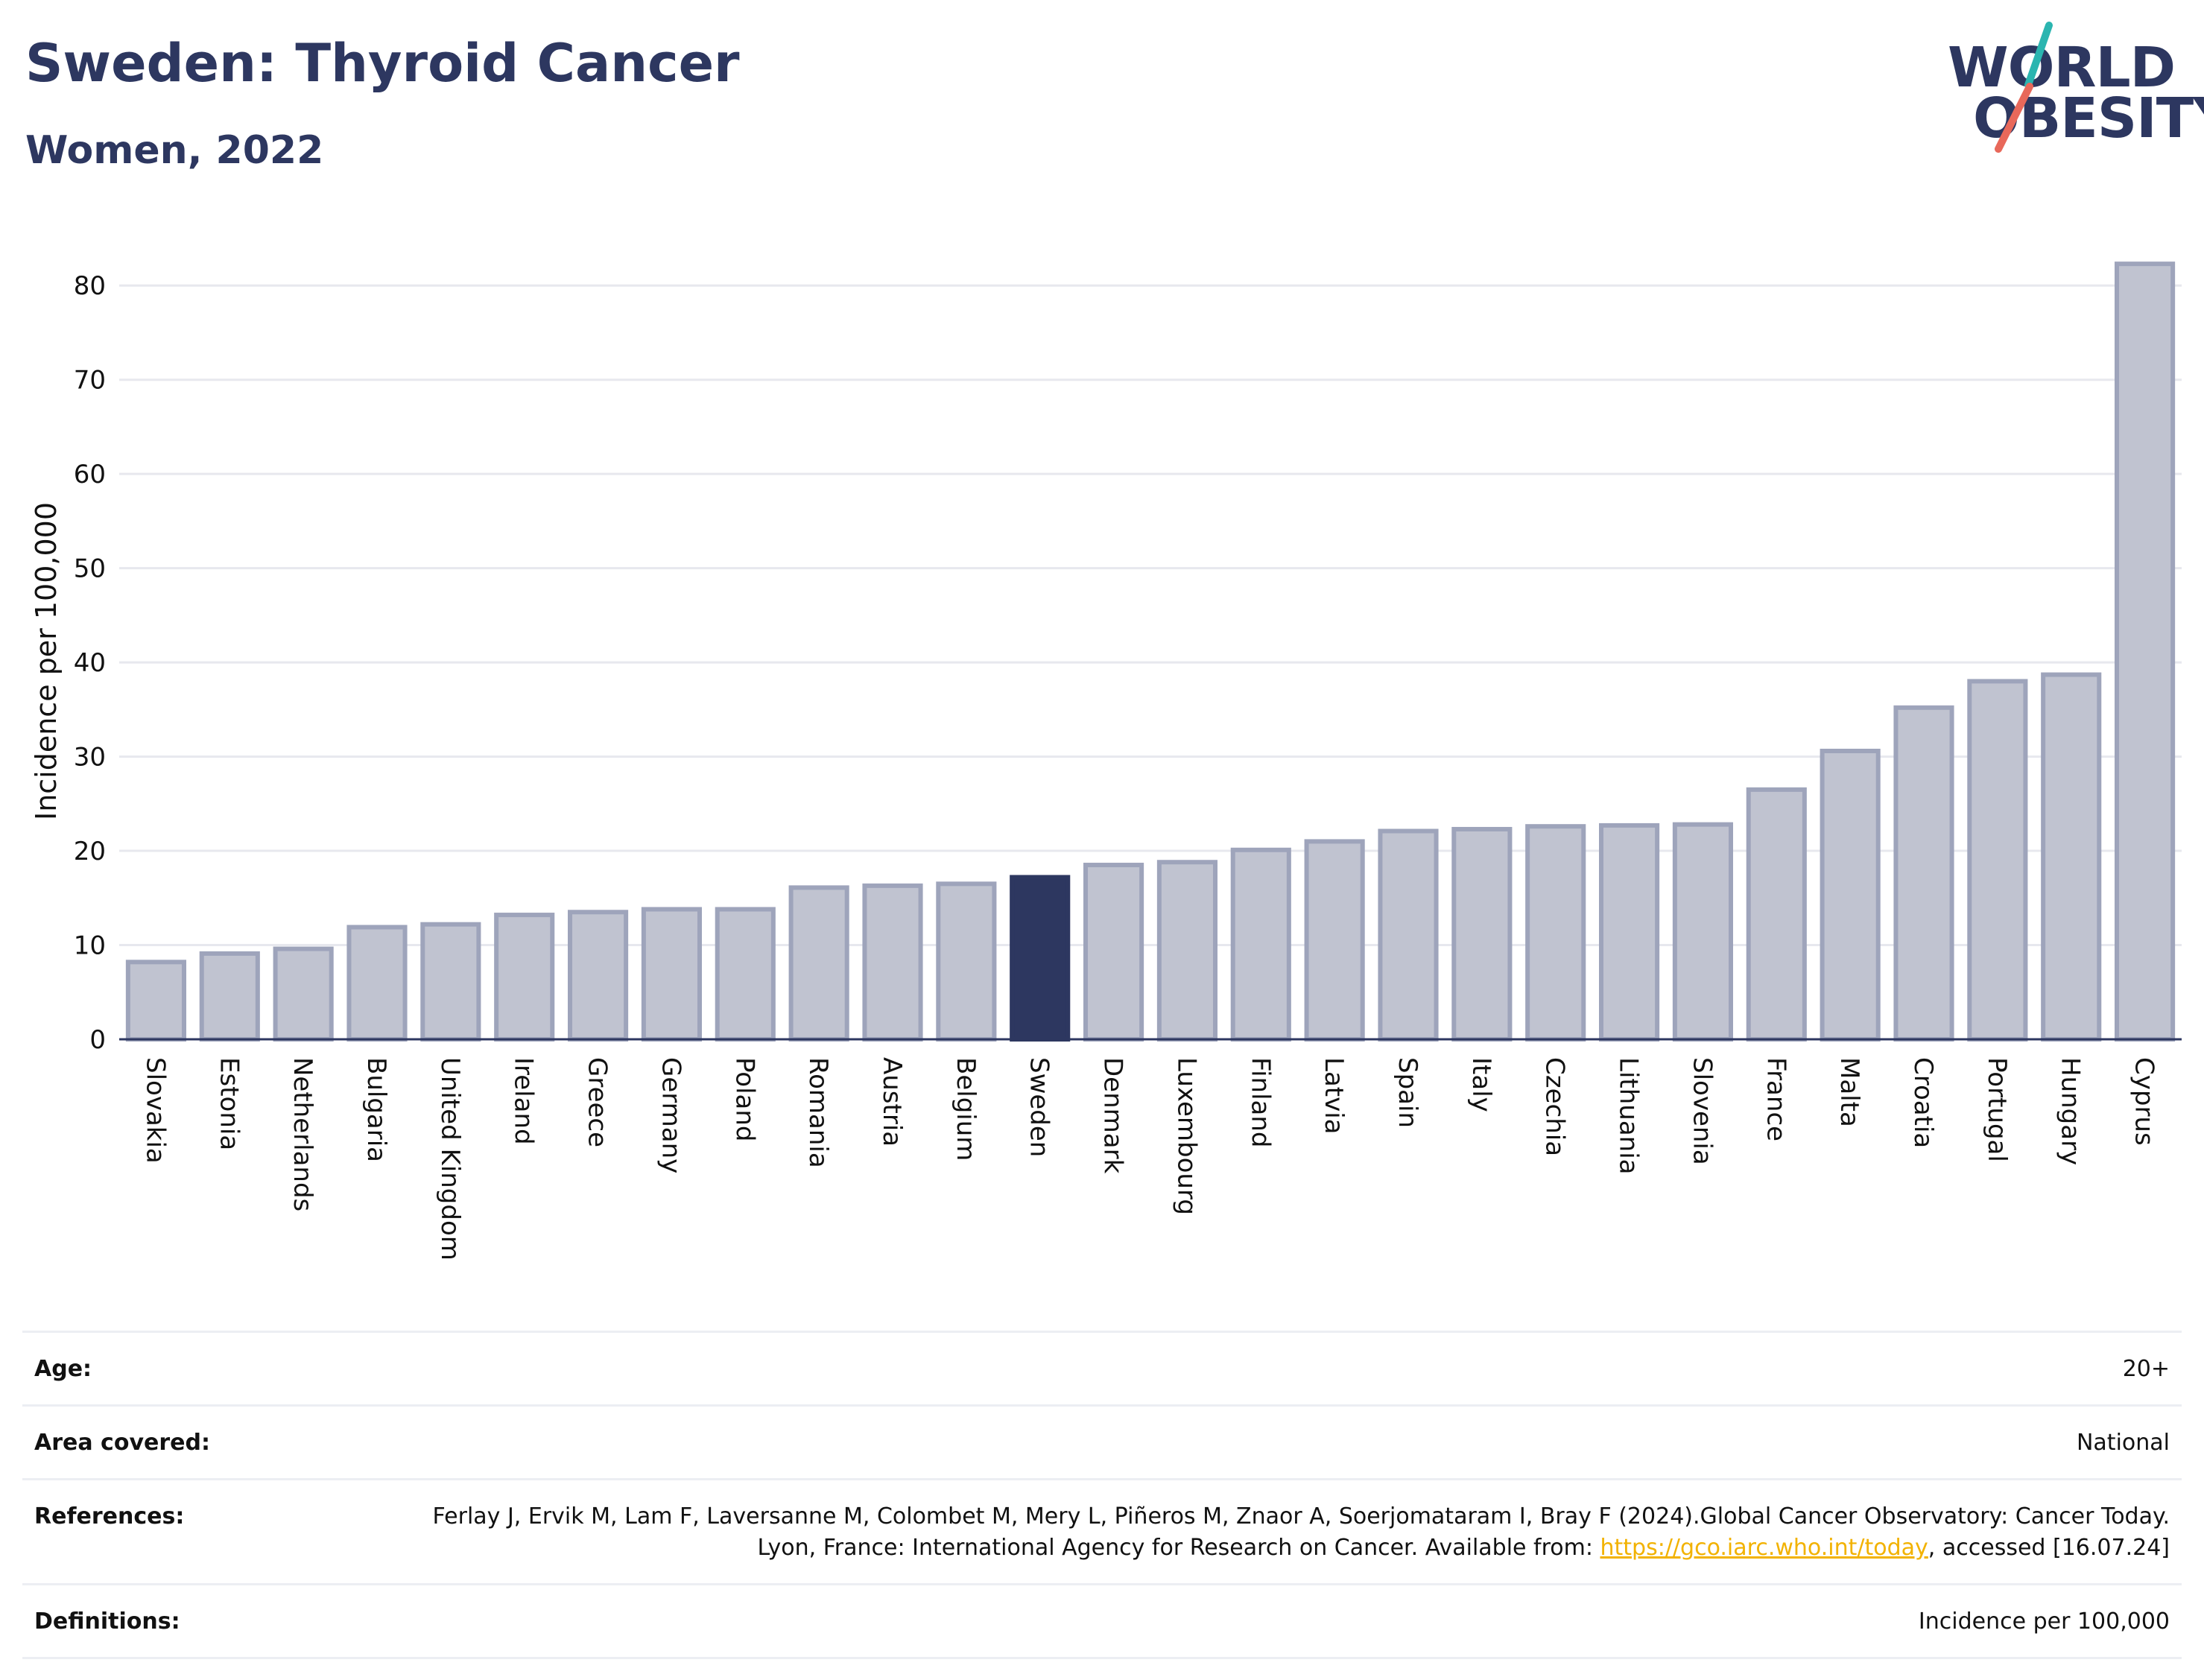 The height and width of the screenshot is (1680, 2204). I want to click on bar-france, so click(1776, 914).